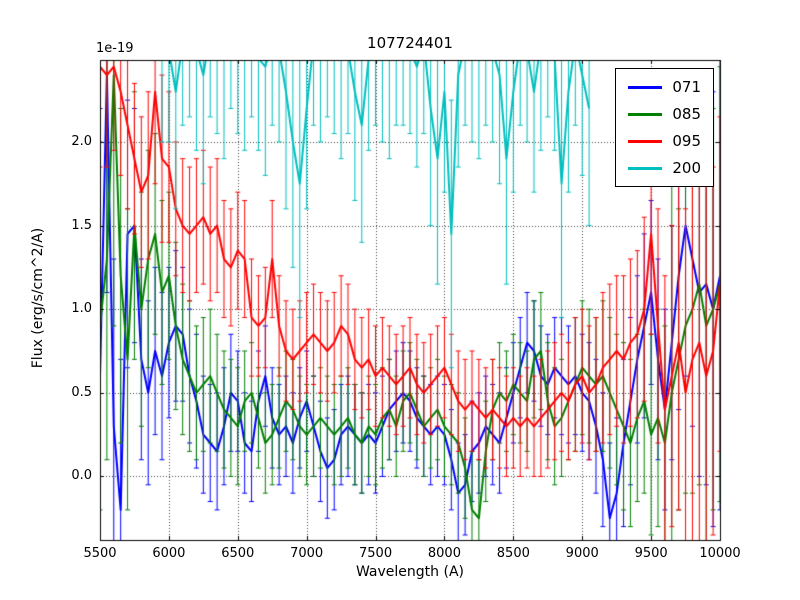  I want to click on x-tick-label: 7500, so click(376, 553).